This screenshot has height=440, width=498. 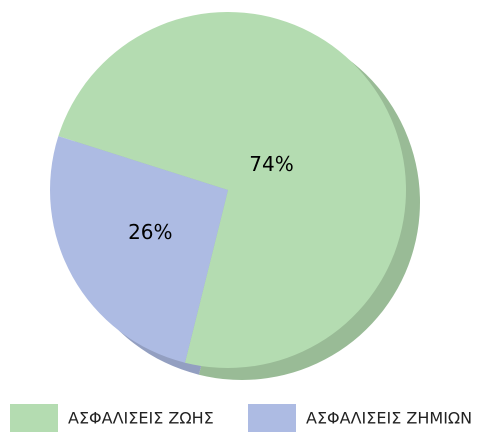 I want to click on data-label: 26%, so click(x=150, y=232).